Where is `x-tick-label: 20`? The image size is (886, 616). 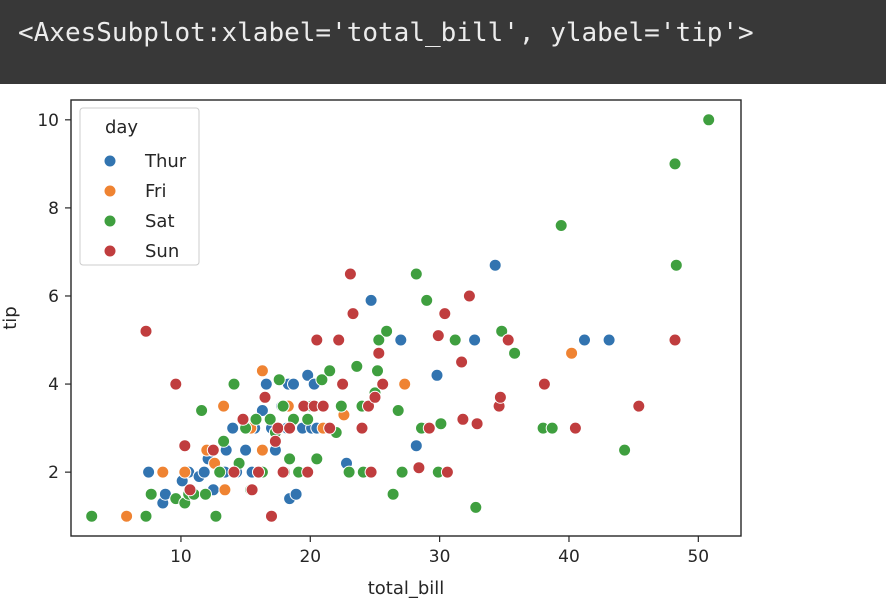
x-tick-label: 20 is located at coordinates (310, 557).